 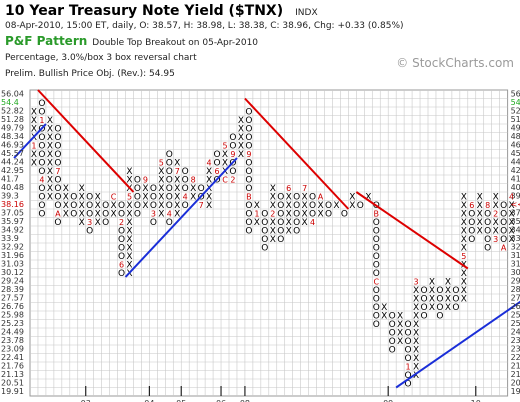 What do you see at coordinates (12, 366) in the screenshot?
I see `price-label-left: 21.76` at bounding box center [12, 366].